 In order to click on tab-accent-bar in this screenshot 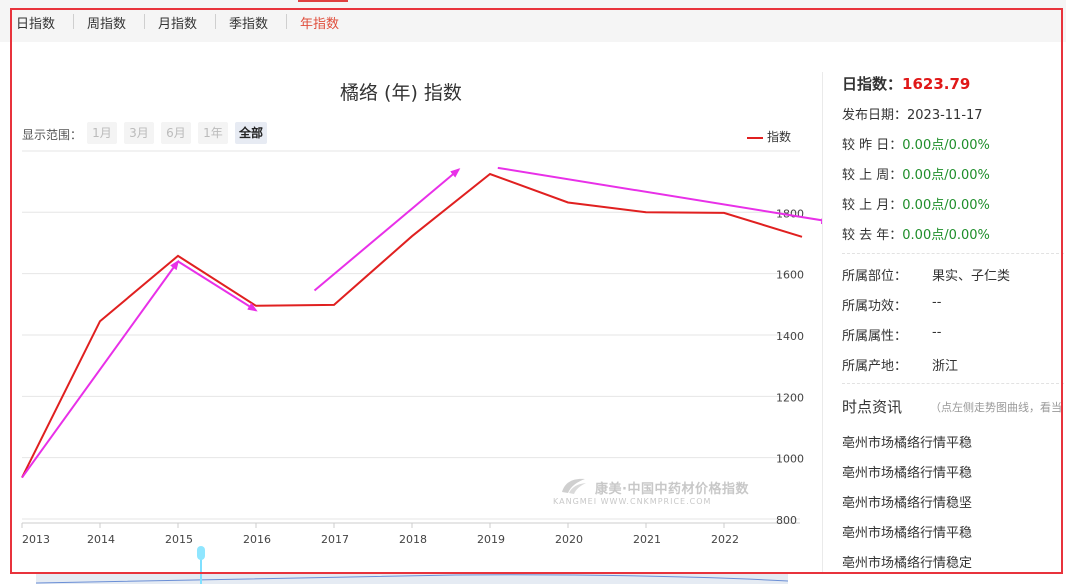, I will do `click(323, 1)`.